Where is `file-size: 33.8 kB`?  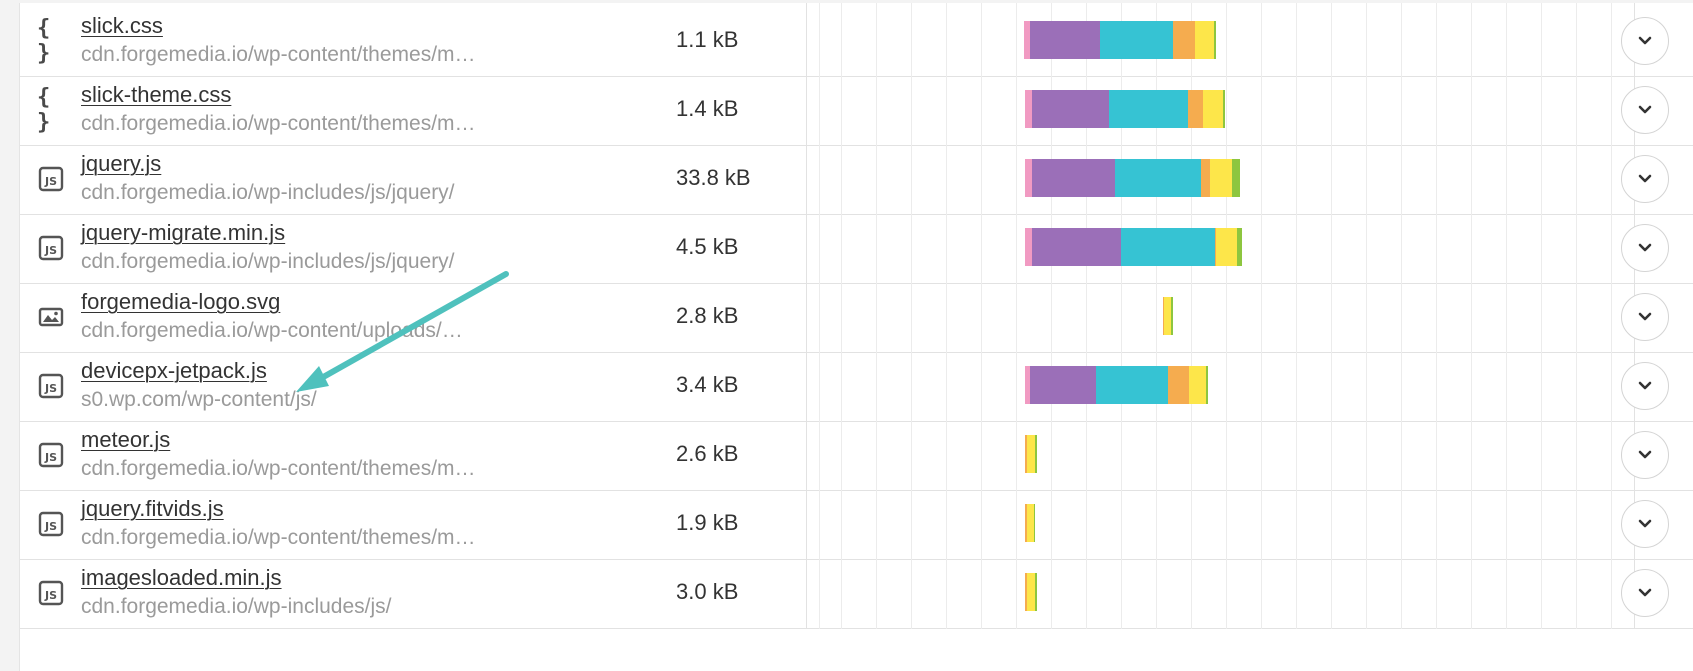 file-size: 33.8 kB is located at coordinates (713, 177).